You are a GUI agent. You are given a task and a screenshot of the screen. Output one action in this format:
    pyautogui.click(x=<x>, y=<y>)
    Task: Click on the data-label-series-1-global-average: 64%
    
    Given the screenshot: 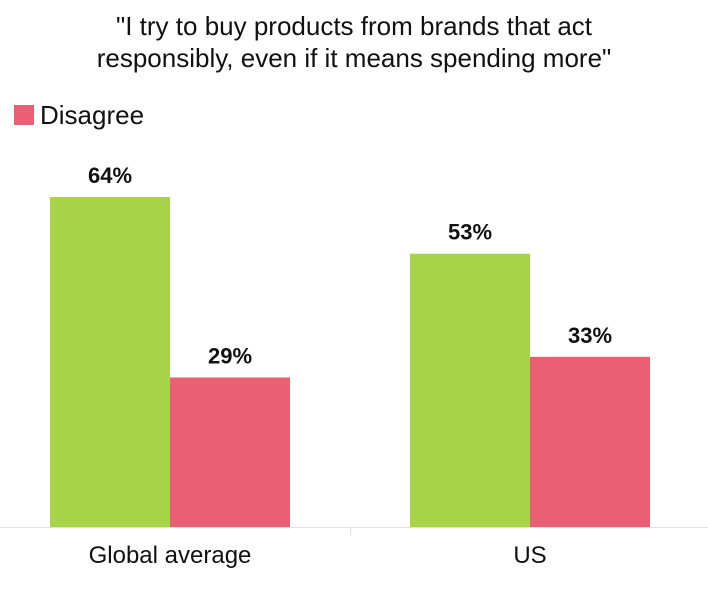 What is the action you would take?
    pyautogui.click(x=110, y=175)
    